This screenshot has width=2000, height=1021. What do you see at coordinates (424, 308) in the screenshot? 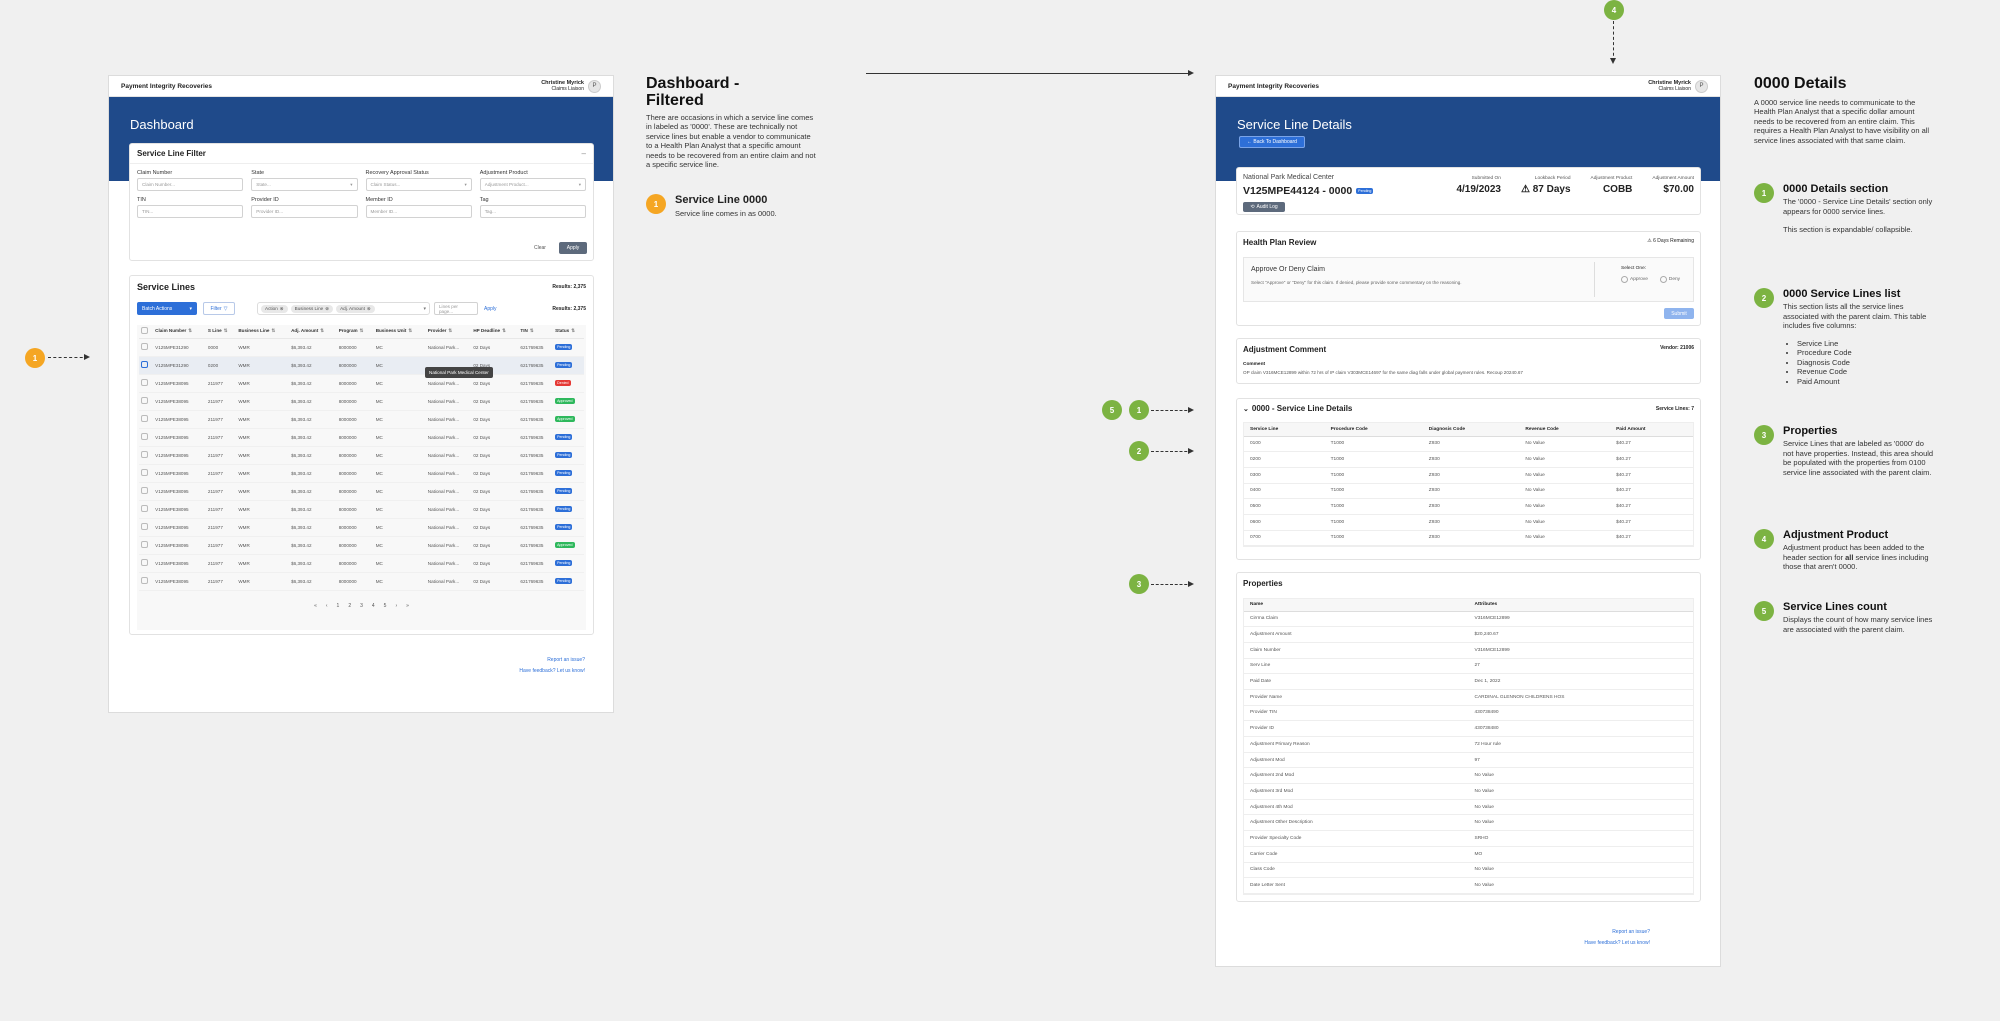
I see `chevron-down-icon: ▾` at bounding box center [424, 308].